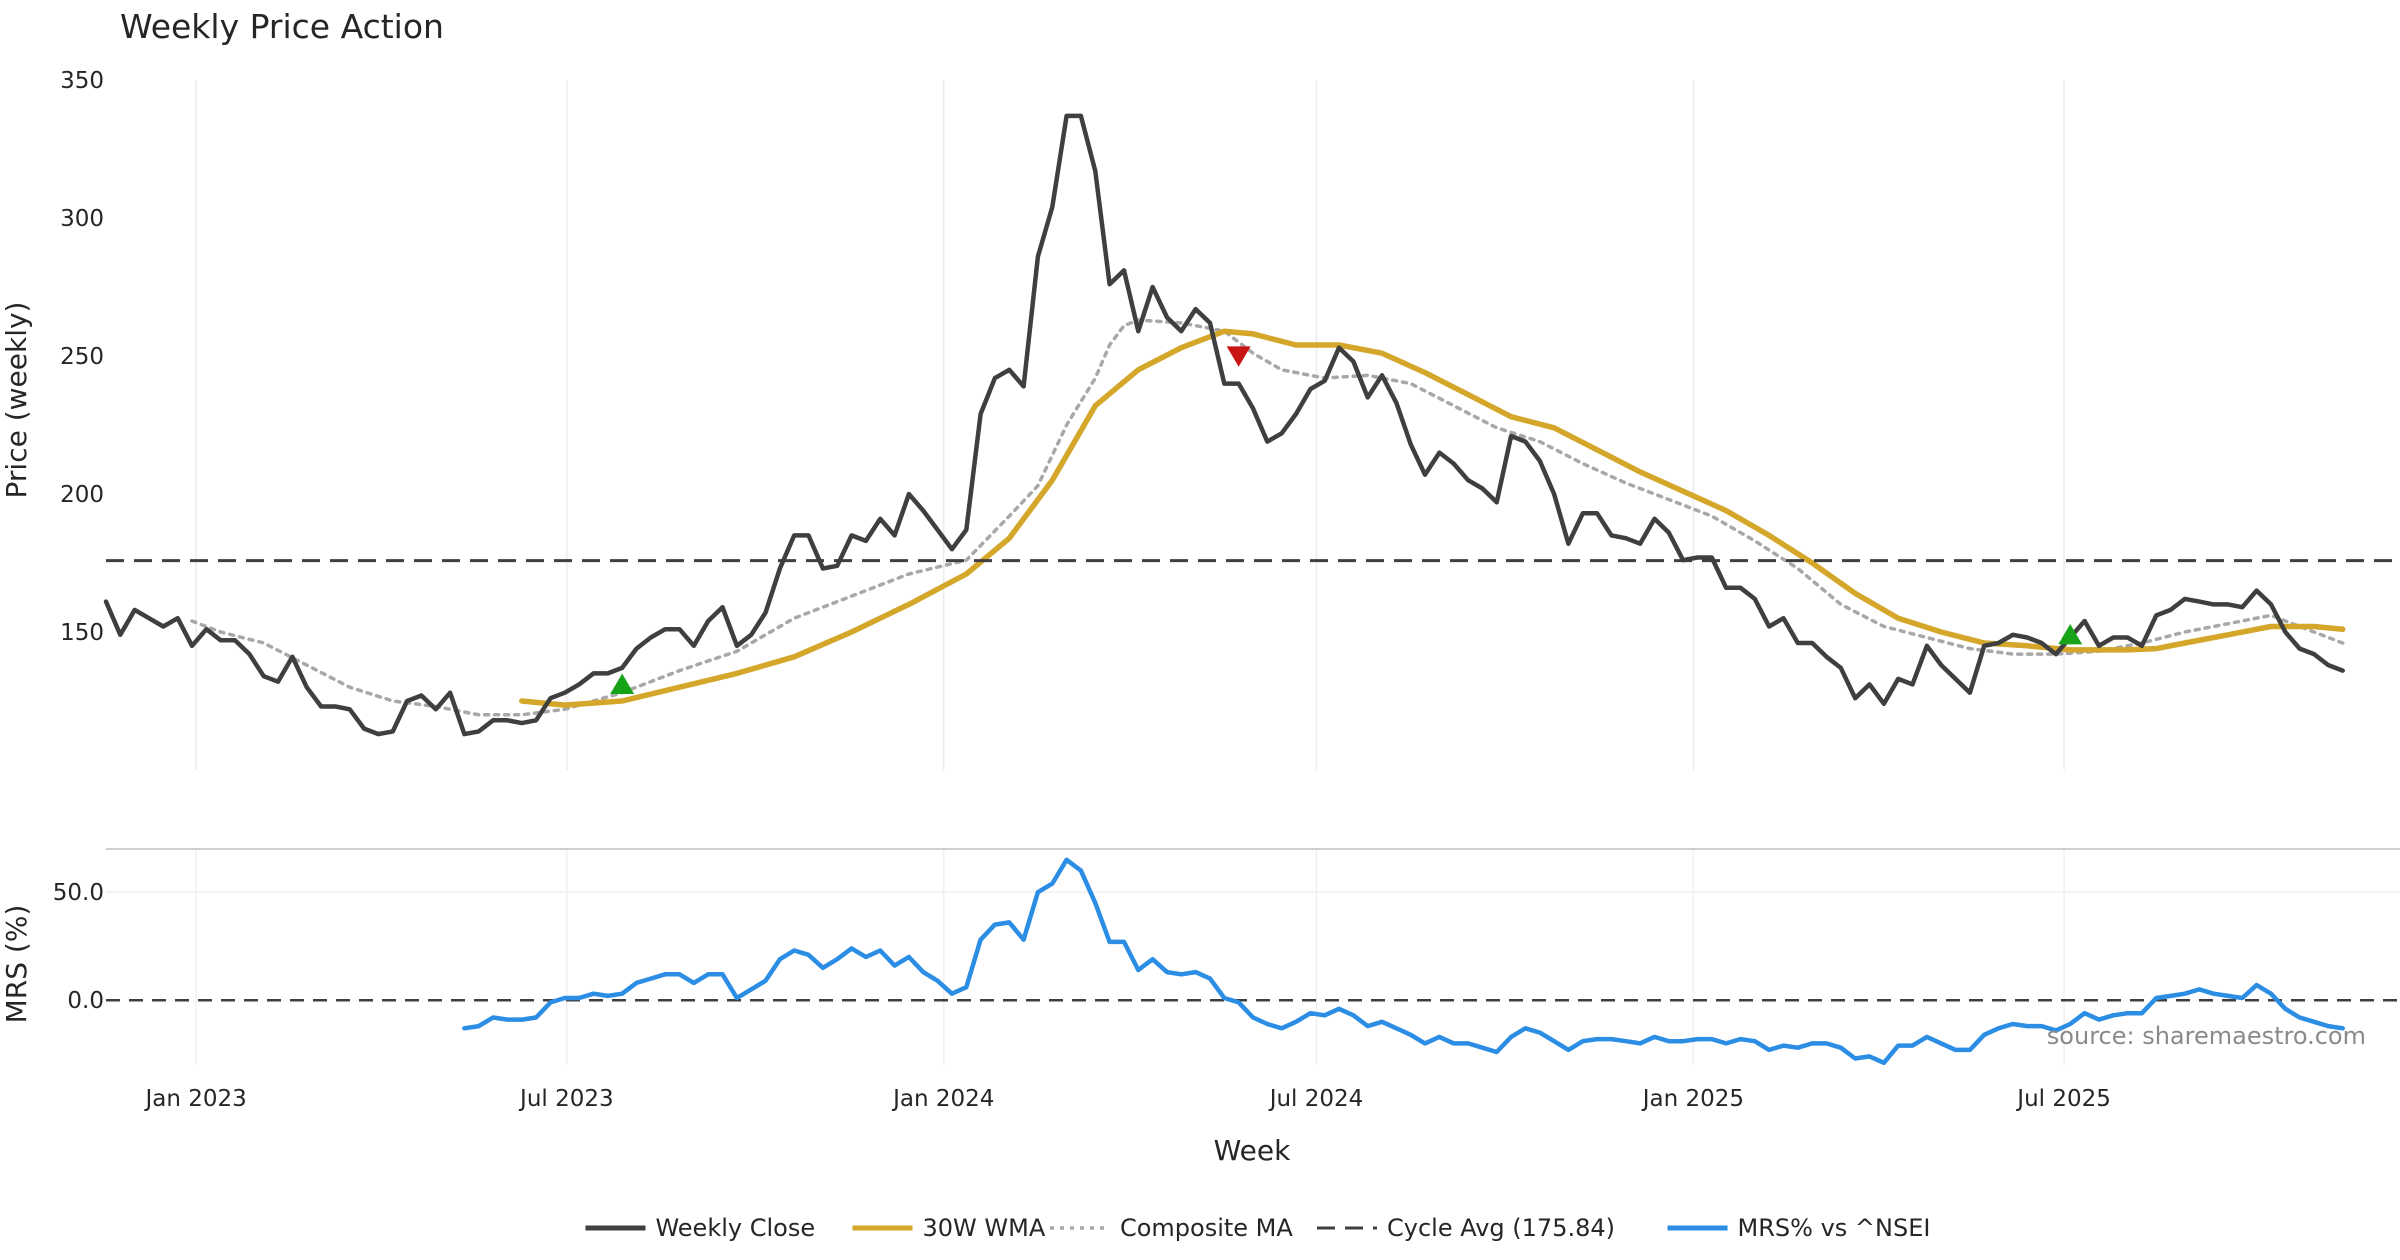 This screenshot has height=1260, width=2400. What do you see at coordinates (1206, 1228) in the screenshot?
I see `legend-label: Composite MA` at bounding box center [1206, 1228].